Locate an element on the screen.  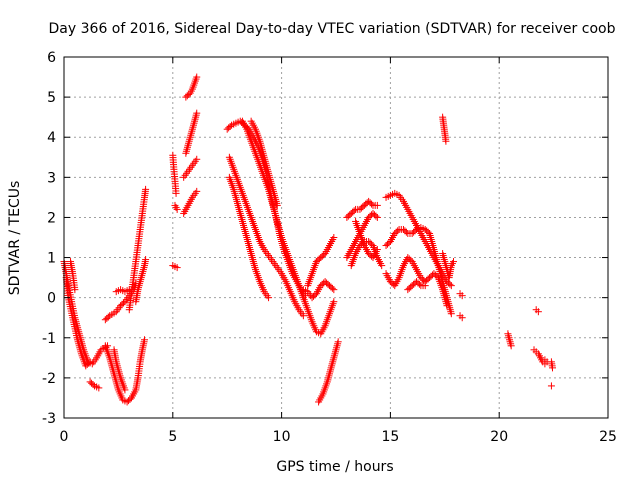
y-tick-label: 3 is located at coordinates (51, 178).